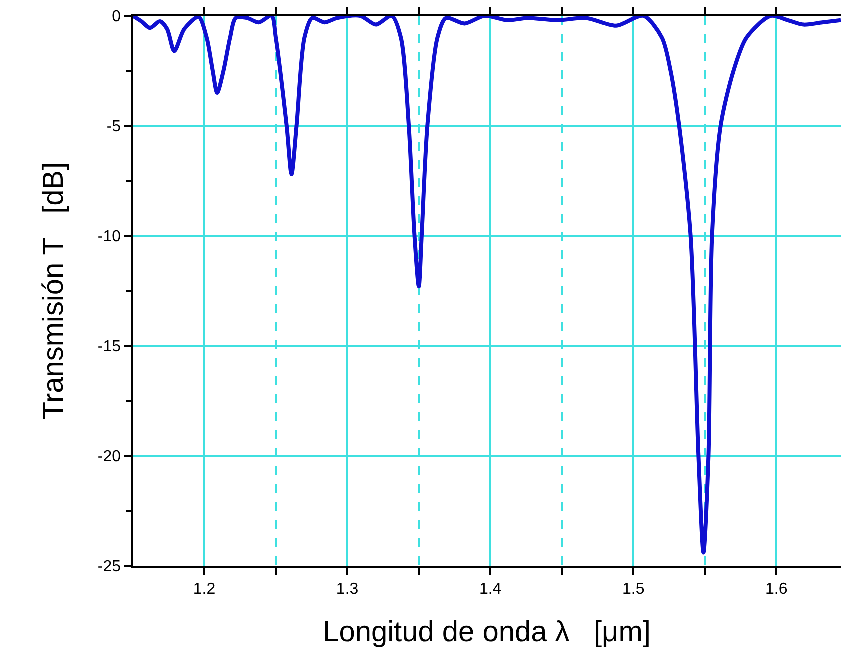 The image size is (849, 670). Describe the element at coordinates (777, 589) in the screenshot. I see `x-tick-label: 1.6` at that location.